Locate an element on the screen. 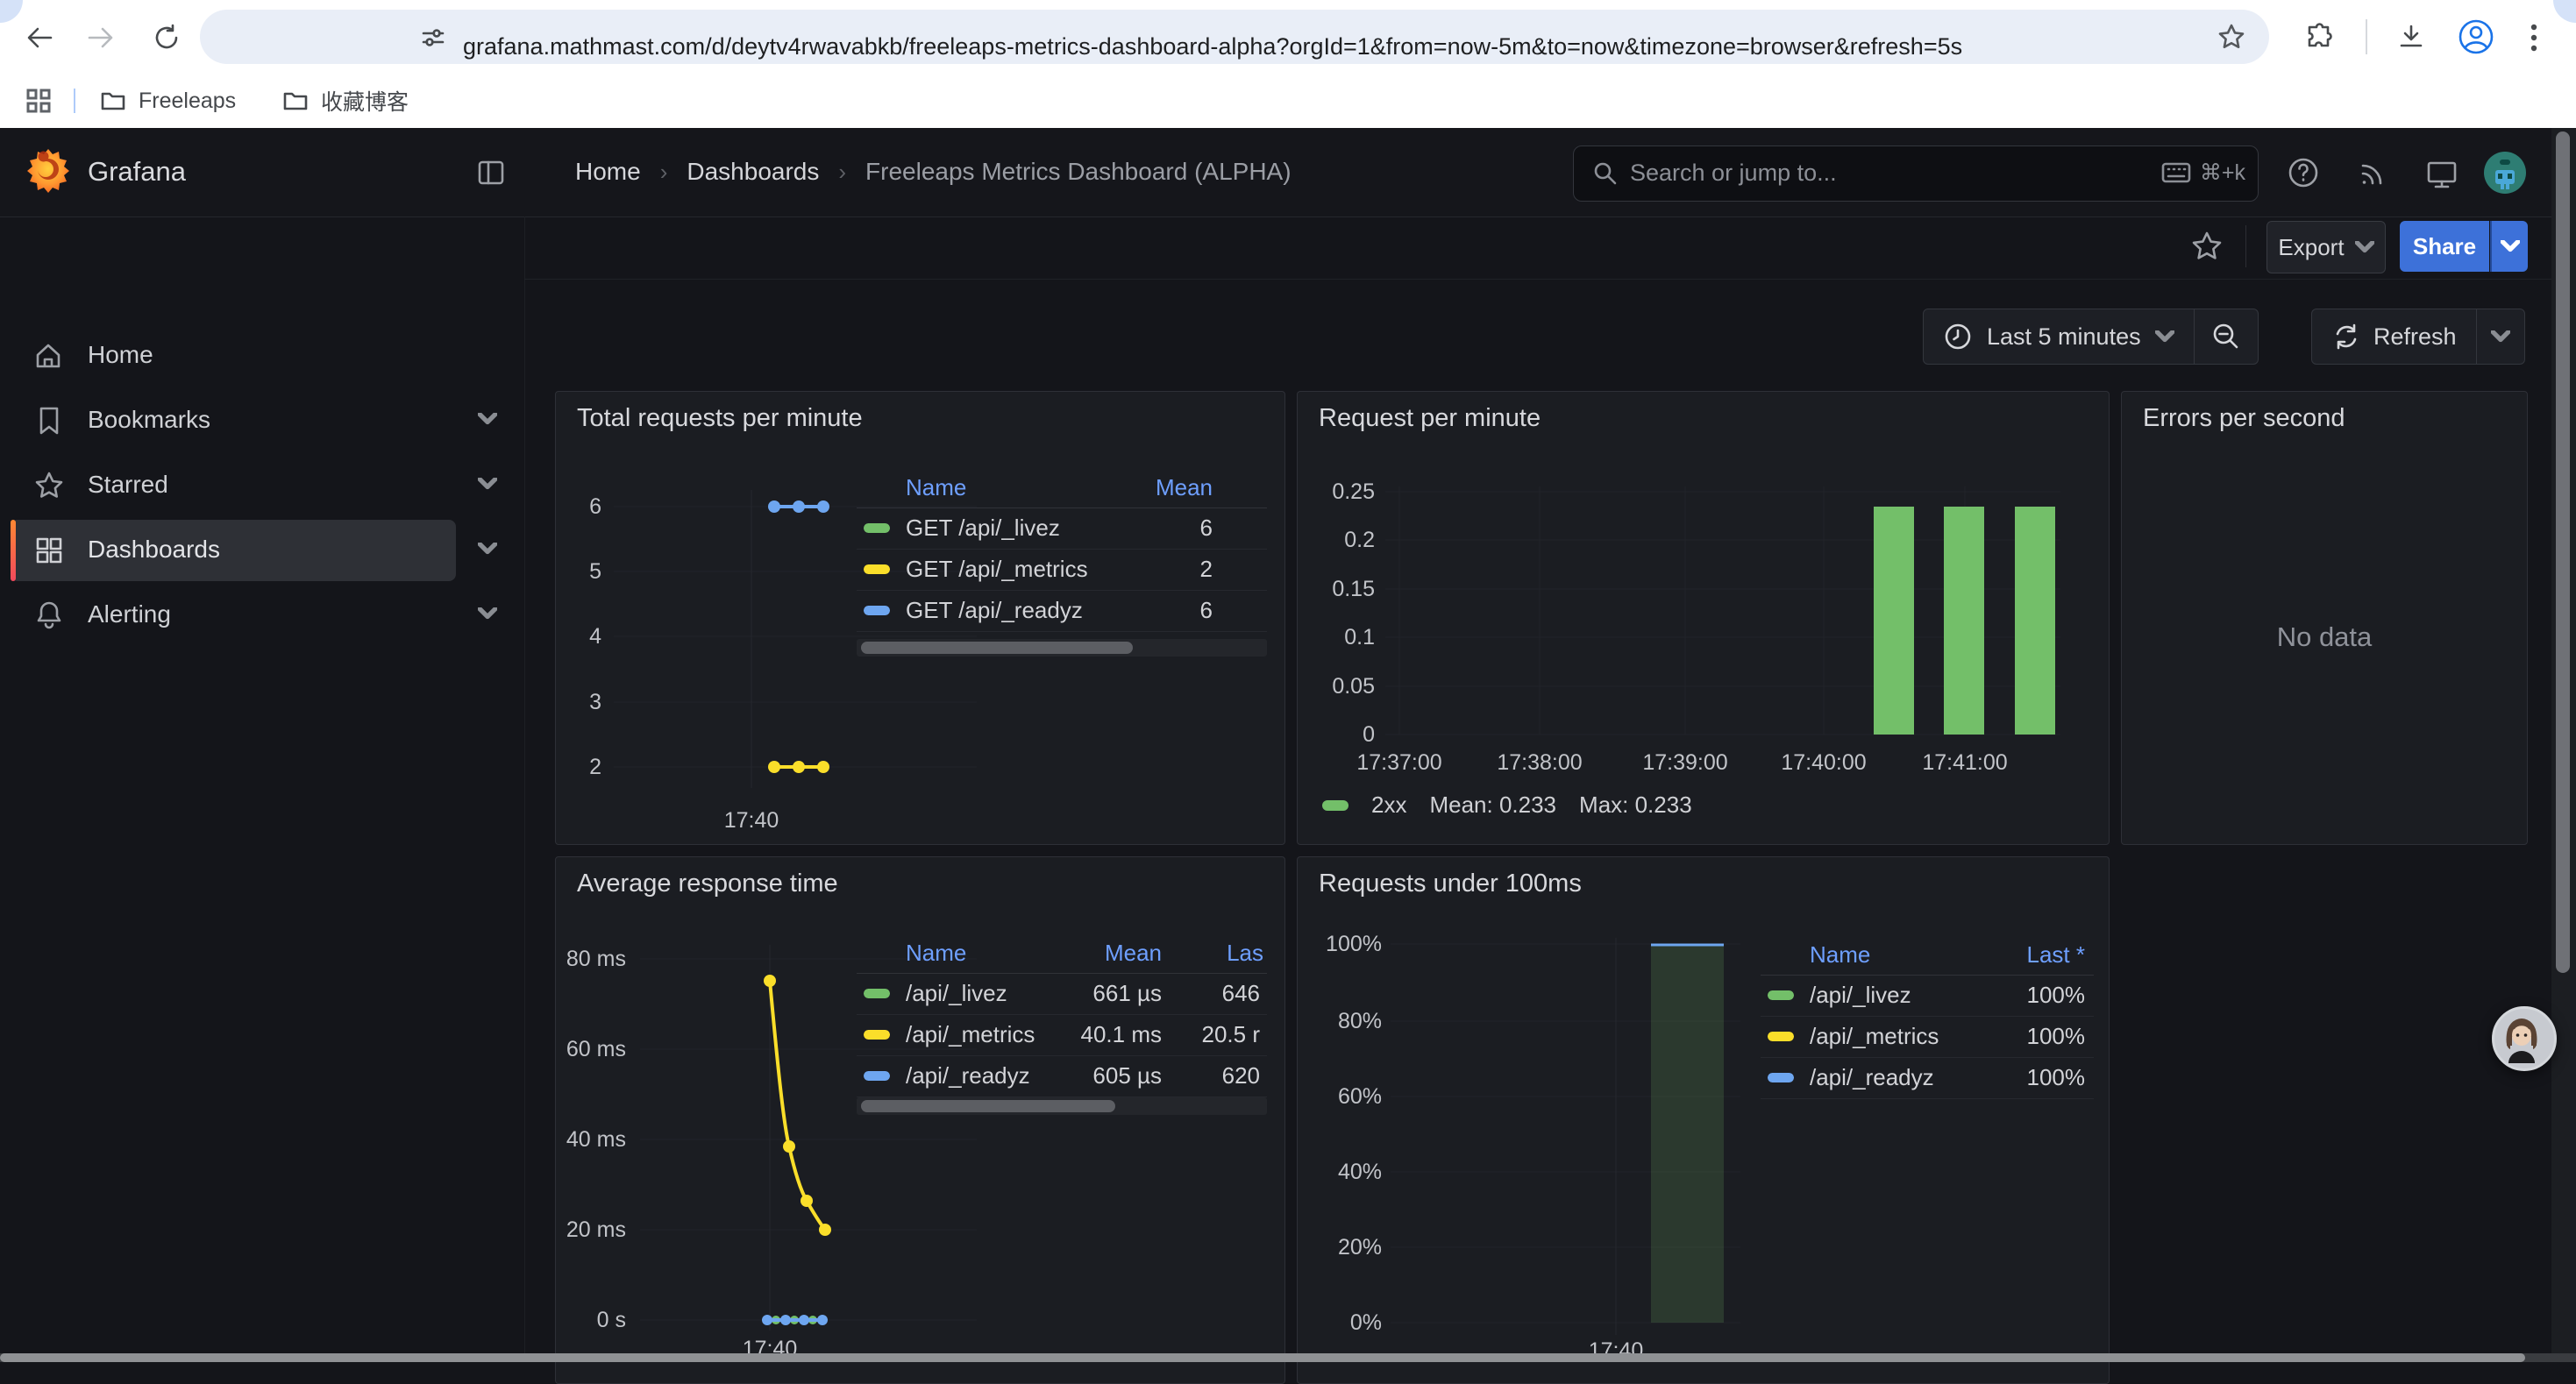 This screenshot has height=1384, width=2576. browser-menu-icon is located at coordinates (2534, 37).